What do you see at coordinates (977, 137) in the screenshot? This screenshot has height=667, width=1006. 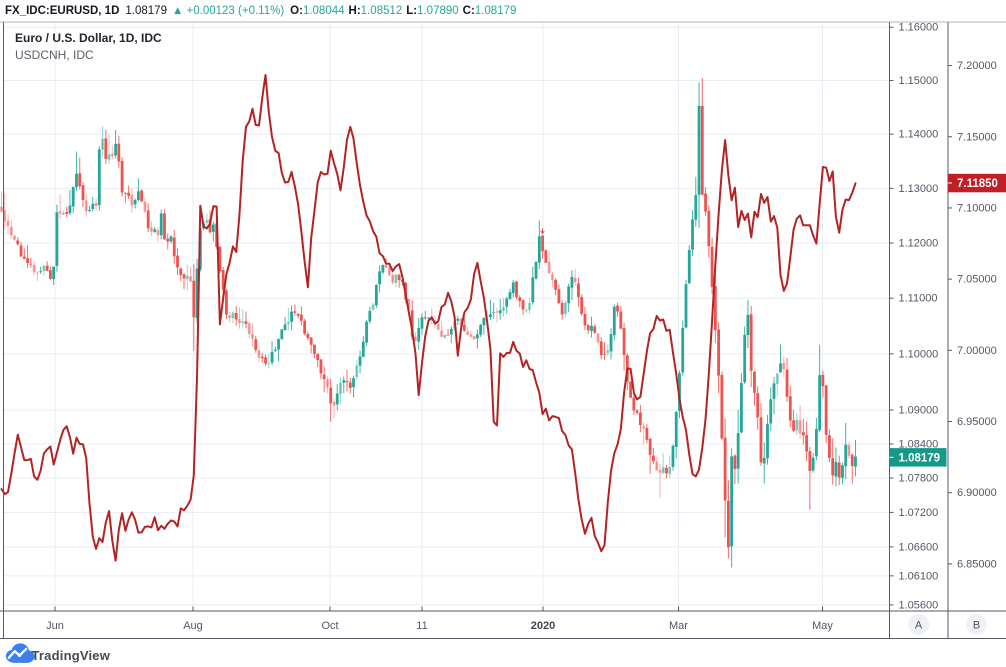 I see `svg-text: 7.15000` at bounding box center [977, 137].